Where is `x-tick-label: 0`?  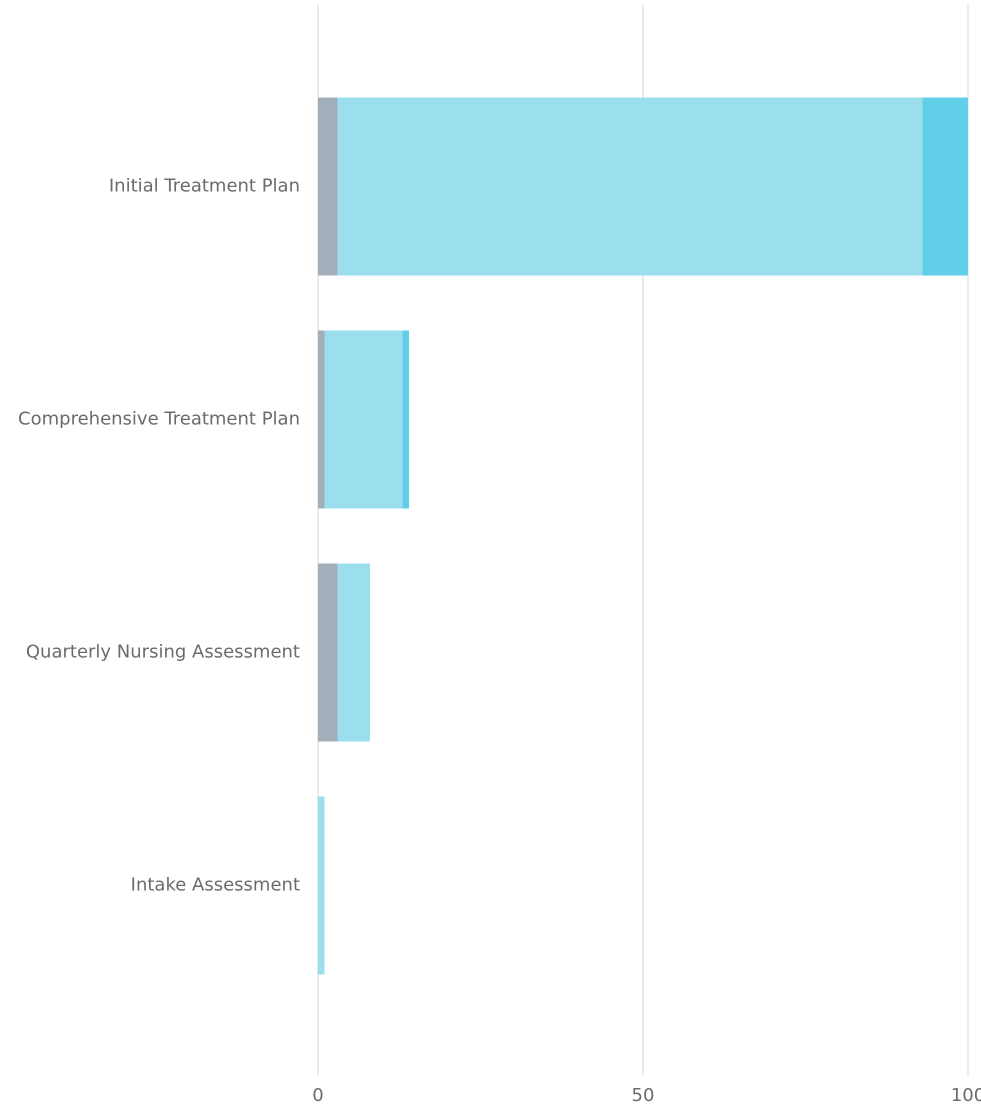
x-tick-label: 0 is located at coordinates (317, 1095).